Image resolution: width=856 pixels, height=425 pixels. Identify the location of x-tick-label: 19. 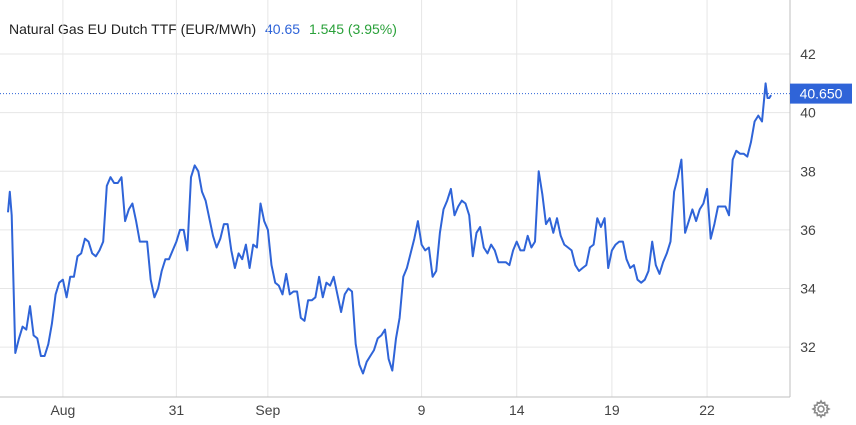
(612, 410).